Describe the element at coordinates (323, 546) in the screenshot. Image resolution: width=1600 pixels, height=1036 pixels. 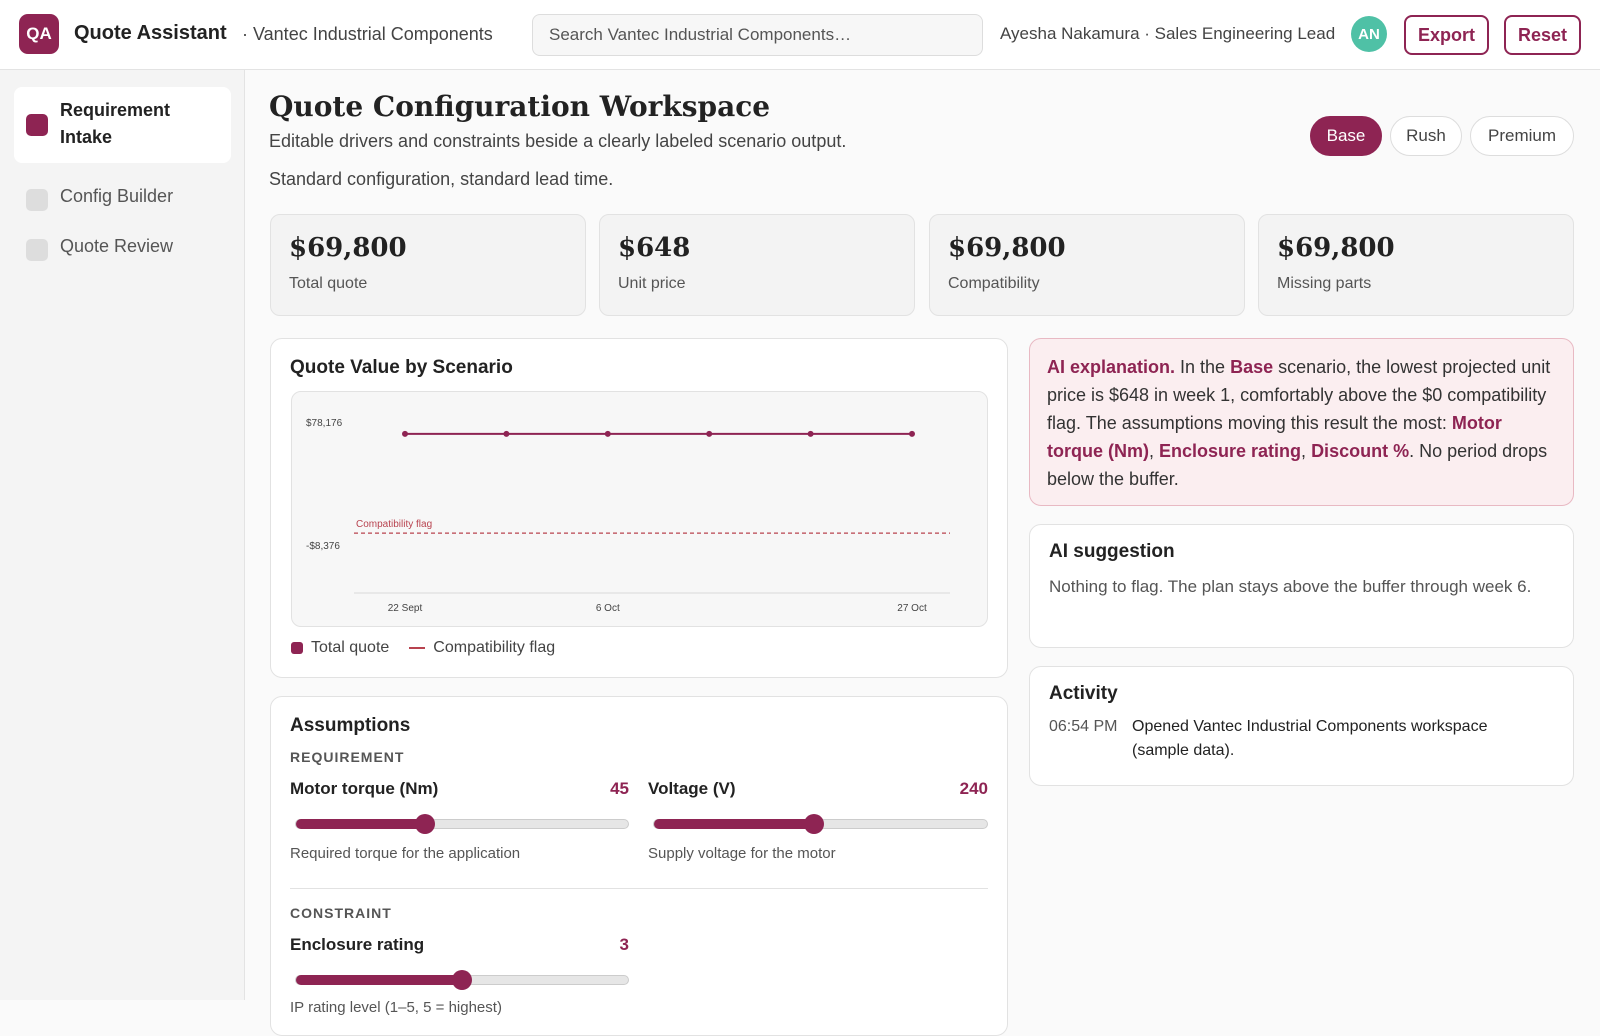
I see `y-tick-label: -$8,376` at that location.